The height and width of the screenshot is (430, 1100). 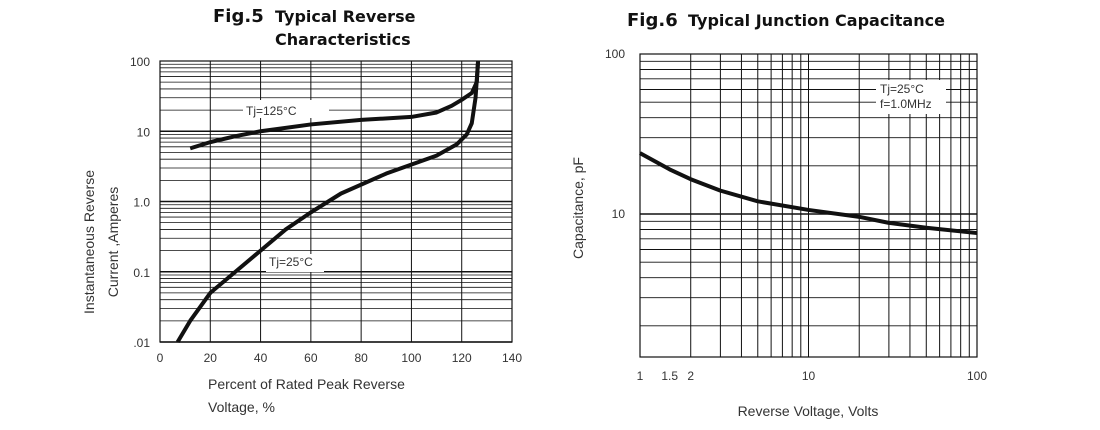 What do you see at coordinates (311, 358) in the screenshot?
I see `x-tick-label: 60` at bounding box center [311, 358].